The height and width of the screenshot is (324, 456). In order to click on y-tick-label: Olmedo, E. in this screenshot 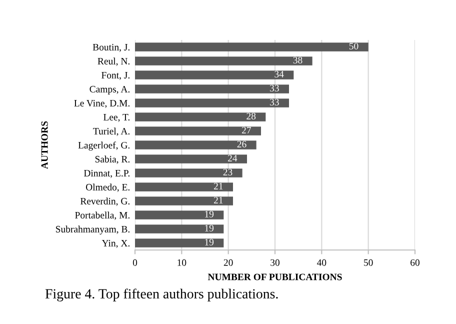, I will do `click(108, 188)`.